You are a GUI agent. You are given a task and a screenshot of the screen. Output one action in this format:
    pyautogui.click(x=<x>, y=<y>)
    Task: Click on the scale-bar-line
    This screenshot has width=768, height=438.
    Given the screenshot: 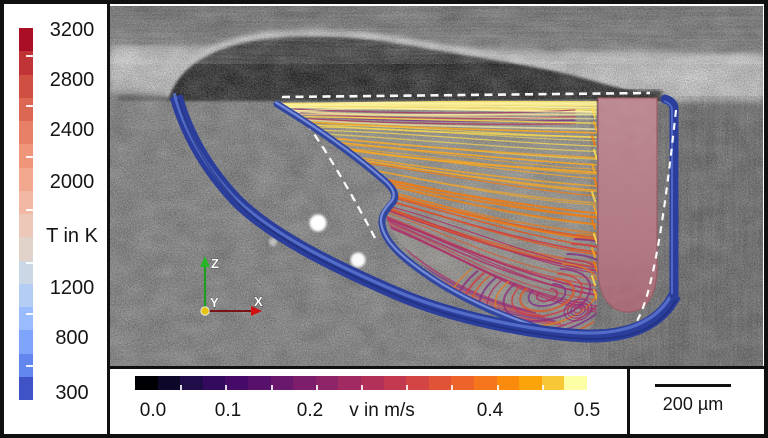 What is the action you would take?
    pyautogui.click(x=693, y=385)
    